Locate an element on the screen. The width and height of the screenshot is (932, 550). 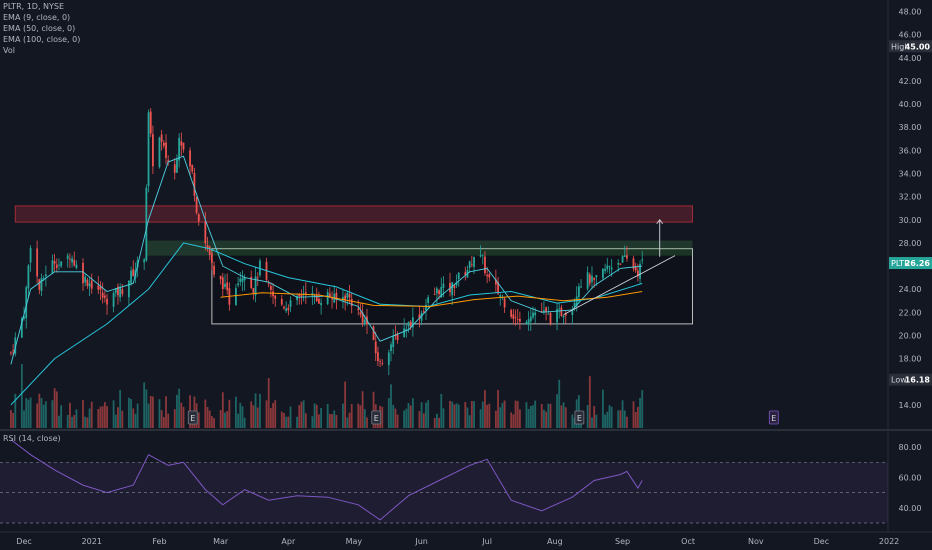
legend-vol: Vol is located at coordinates (9, 50).